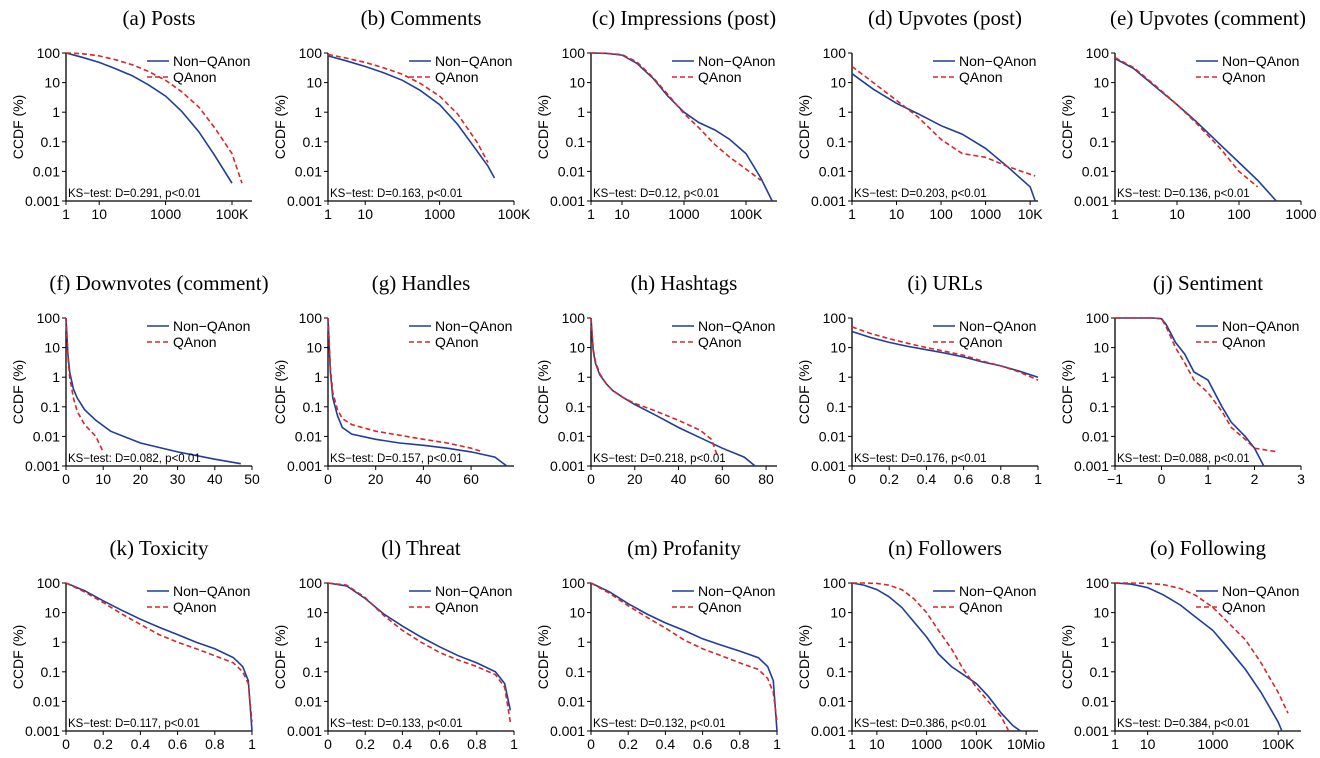 The image size is (1320, 758). What do you see at coordinates (134, 724) in the screenshot?
I see `ks-annotation: KS−test: D=0.117, p<0.01` at bounding box center [134, 724].